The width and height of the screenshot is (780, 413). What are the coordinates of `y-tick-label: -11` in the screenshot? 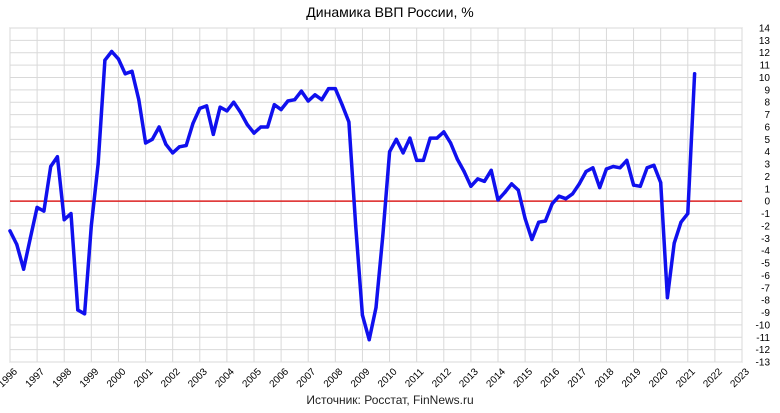 It's located at (763, 338).